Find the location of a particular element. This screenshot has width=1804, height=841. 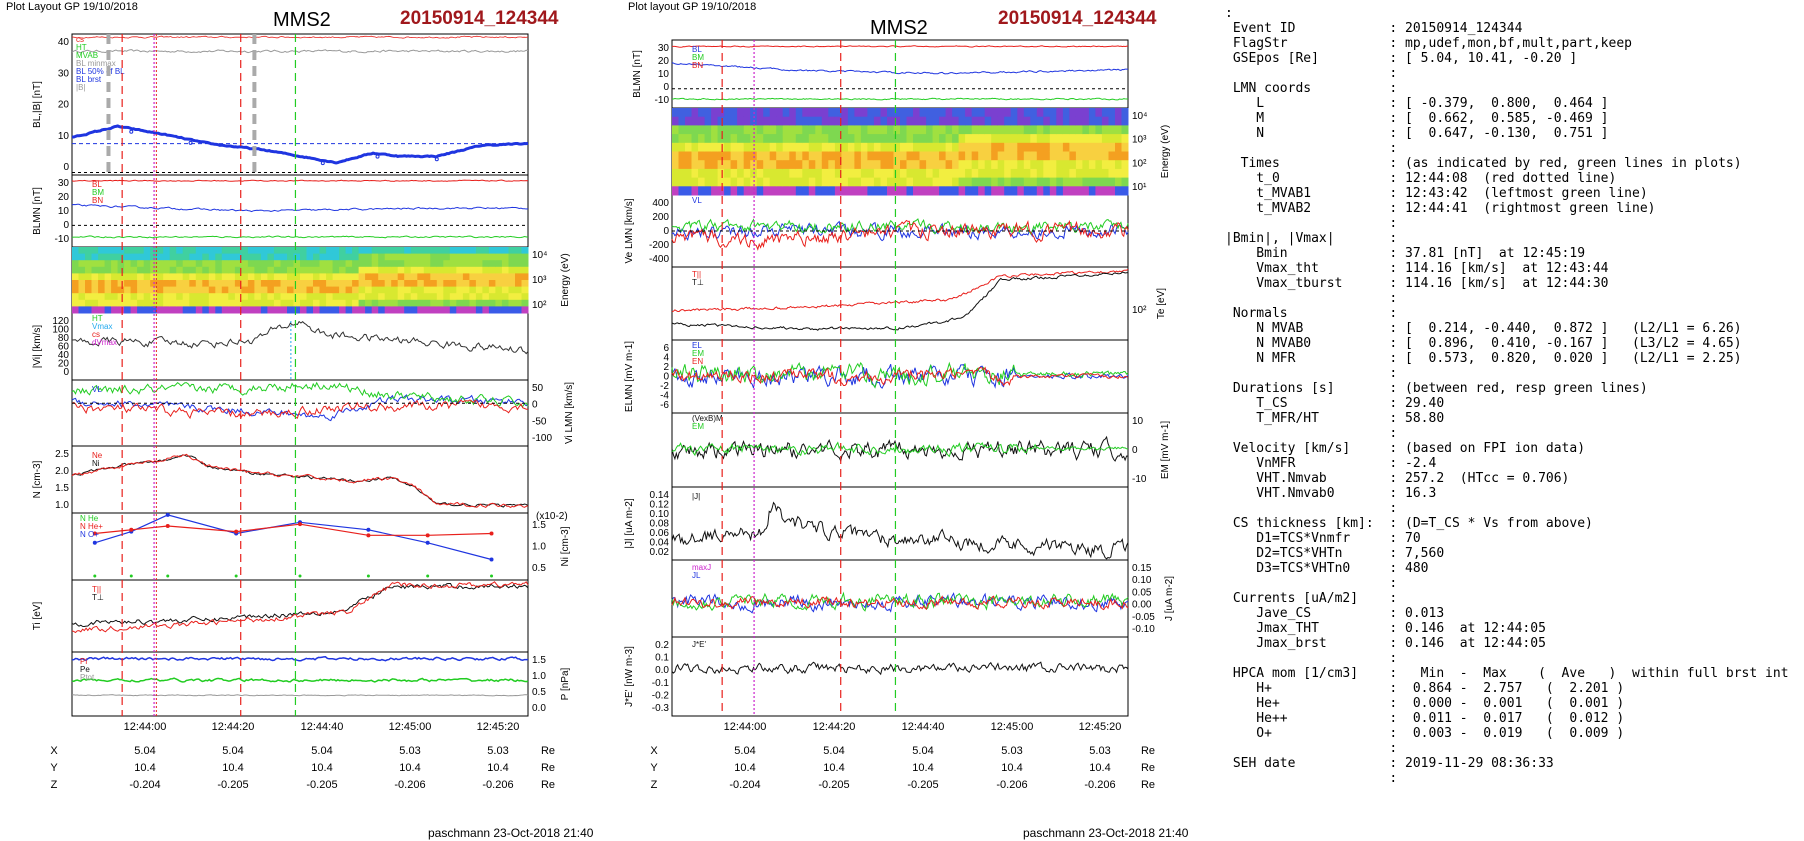

mid-JL-line is located at coordinates (900, 603).